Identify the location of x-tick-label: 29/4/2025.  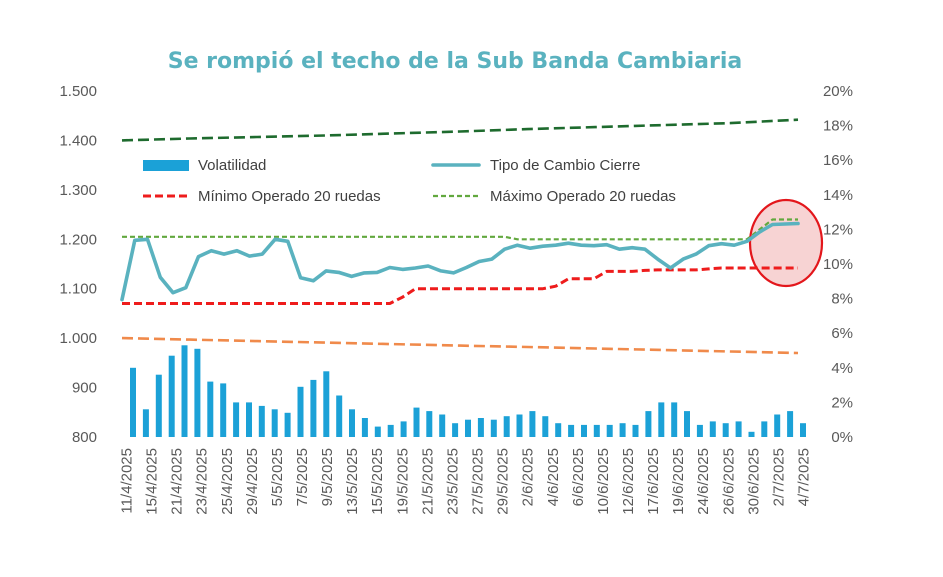
(252, 481).